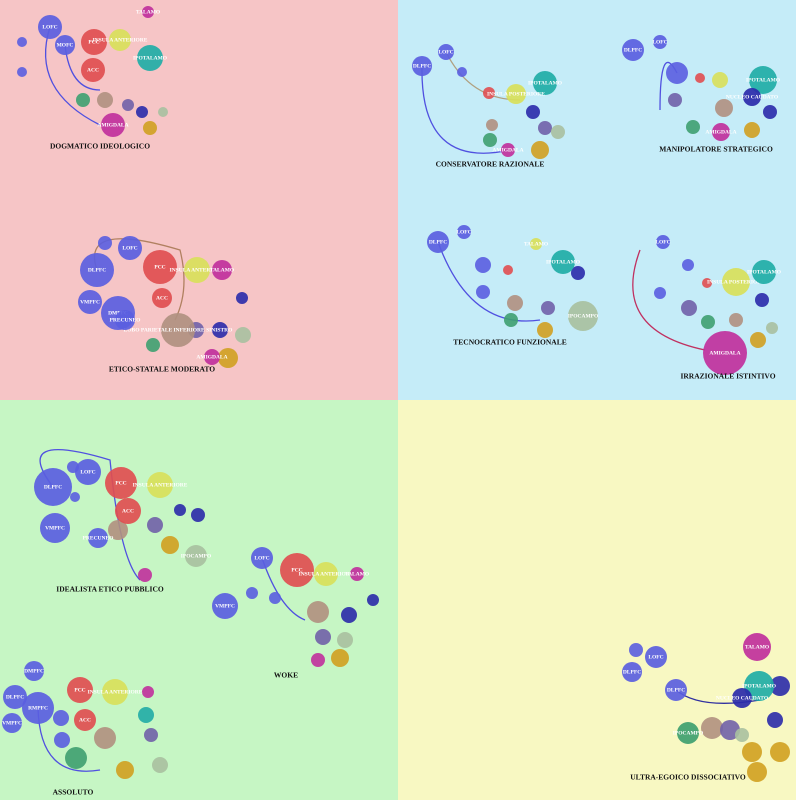 The height and width of the screenshot is (805, 796). Describe the element at coordinates (162, 369) in the screenshot. I see `panel-title: ETICO-STATALE MODERATO` at that location.